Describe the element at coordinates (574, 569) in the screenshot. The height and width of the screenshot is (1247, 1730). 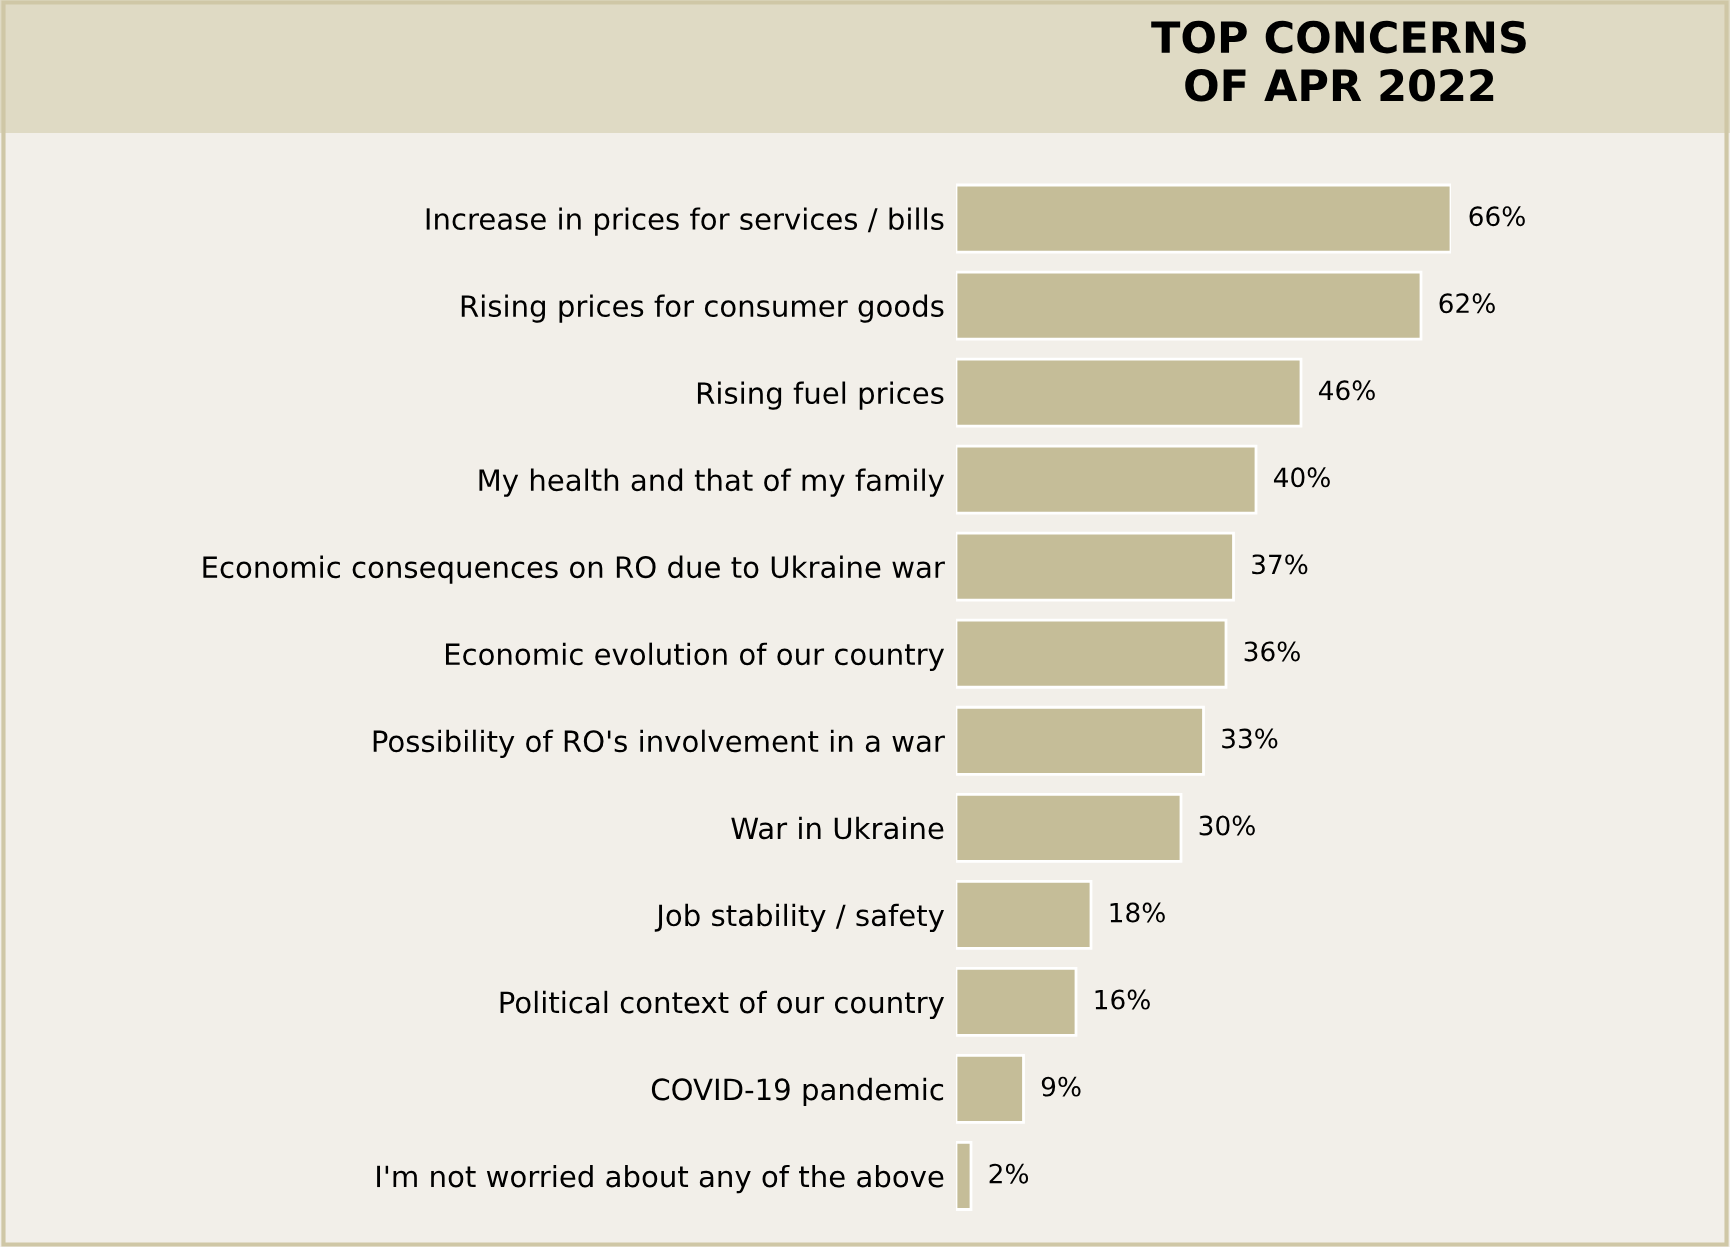
I see `y-tick-label: Economic consequences on RO due to Ukraine war` at that location.